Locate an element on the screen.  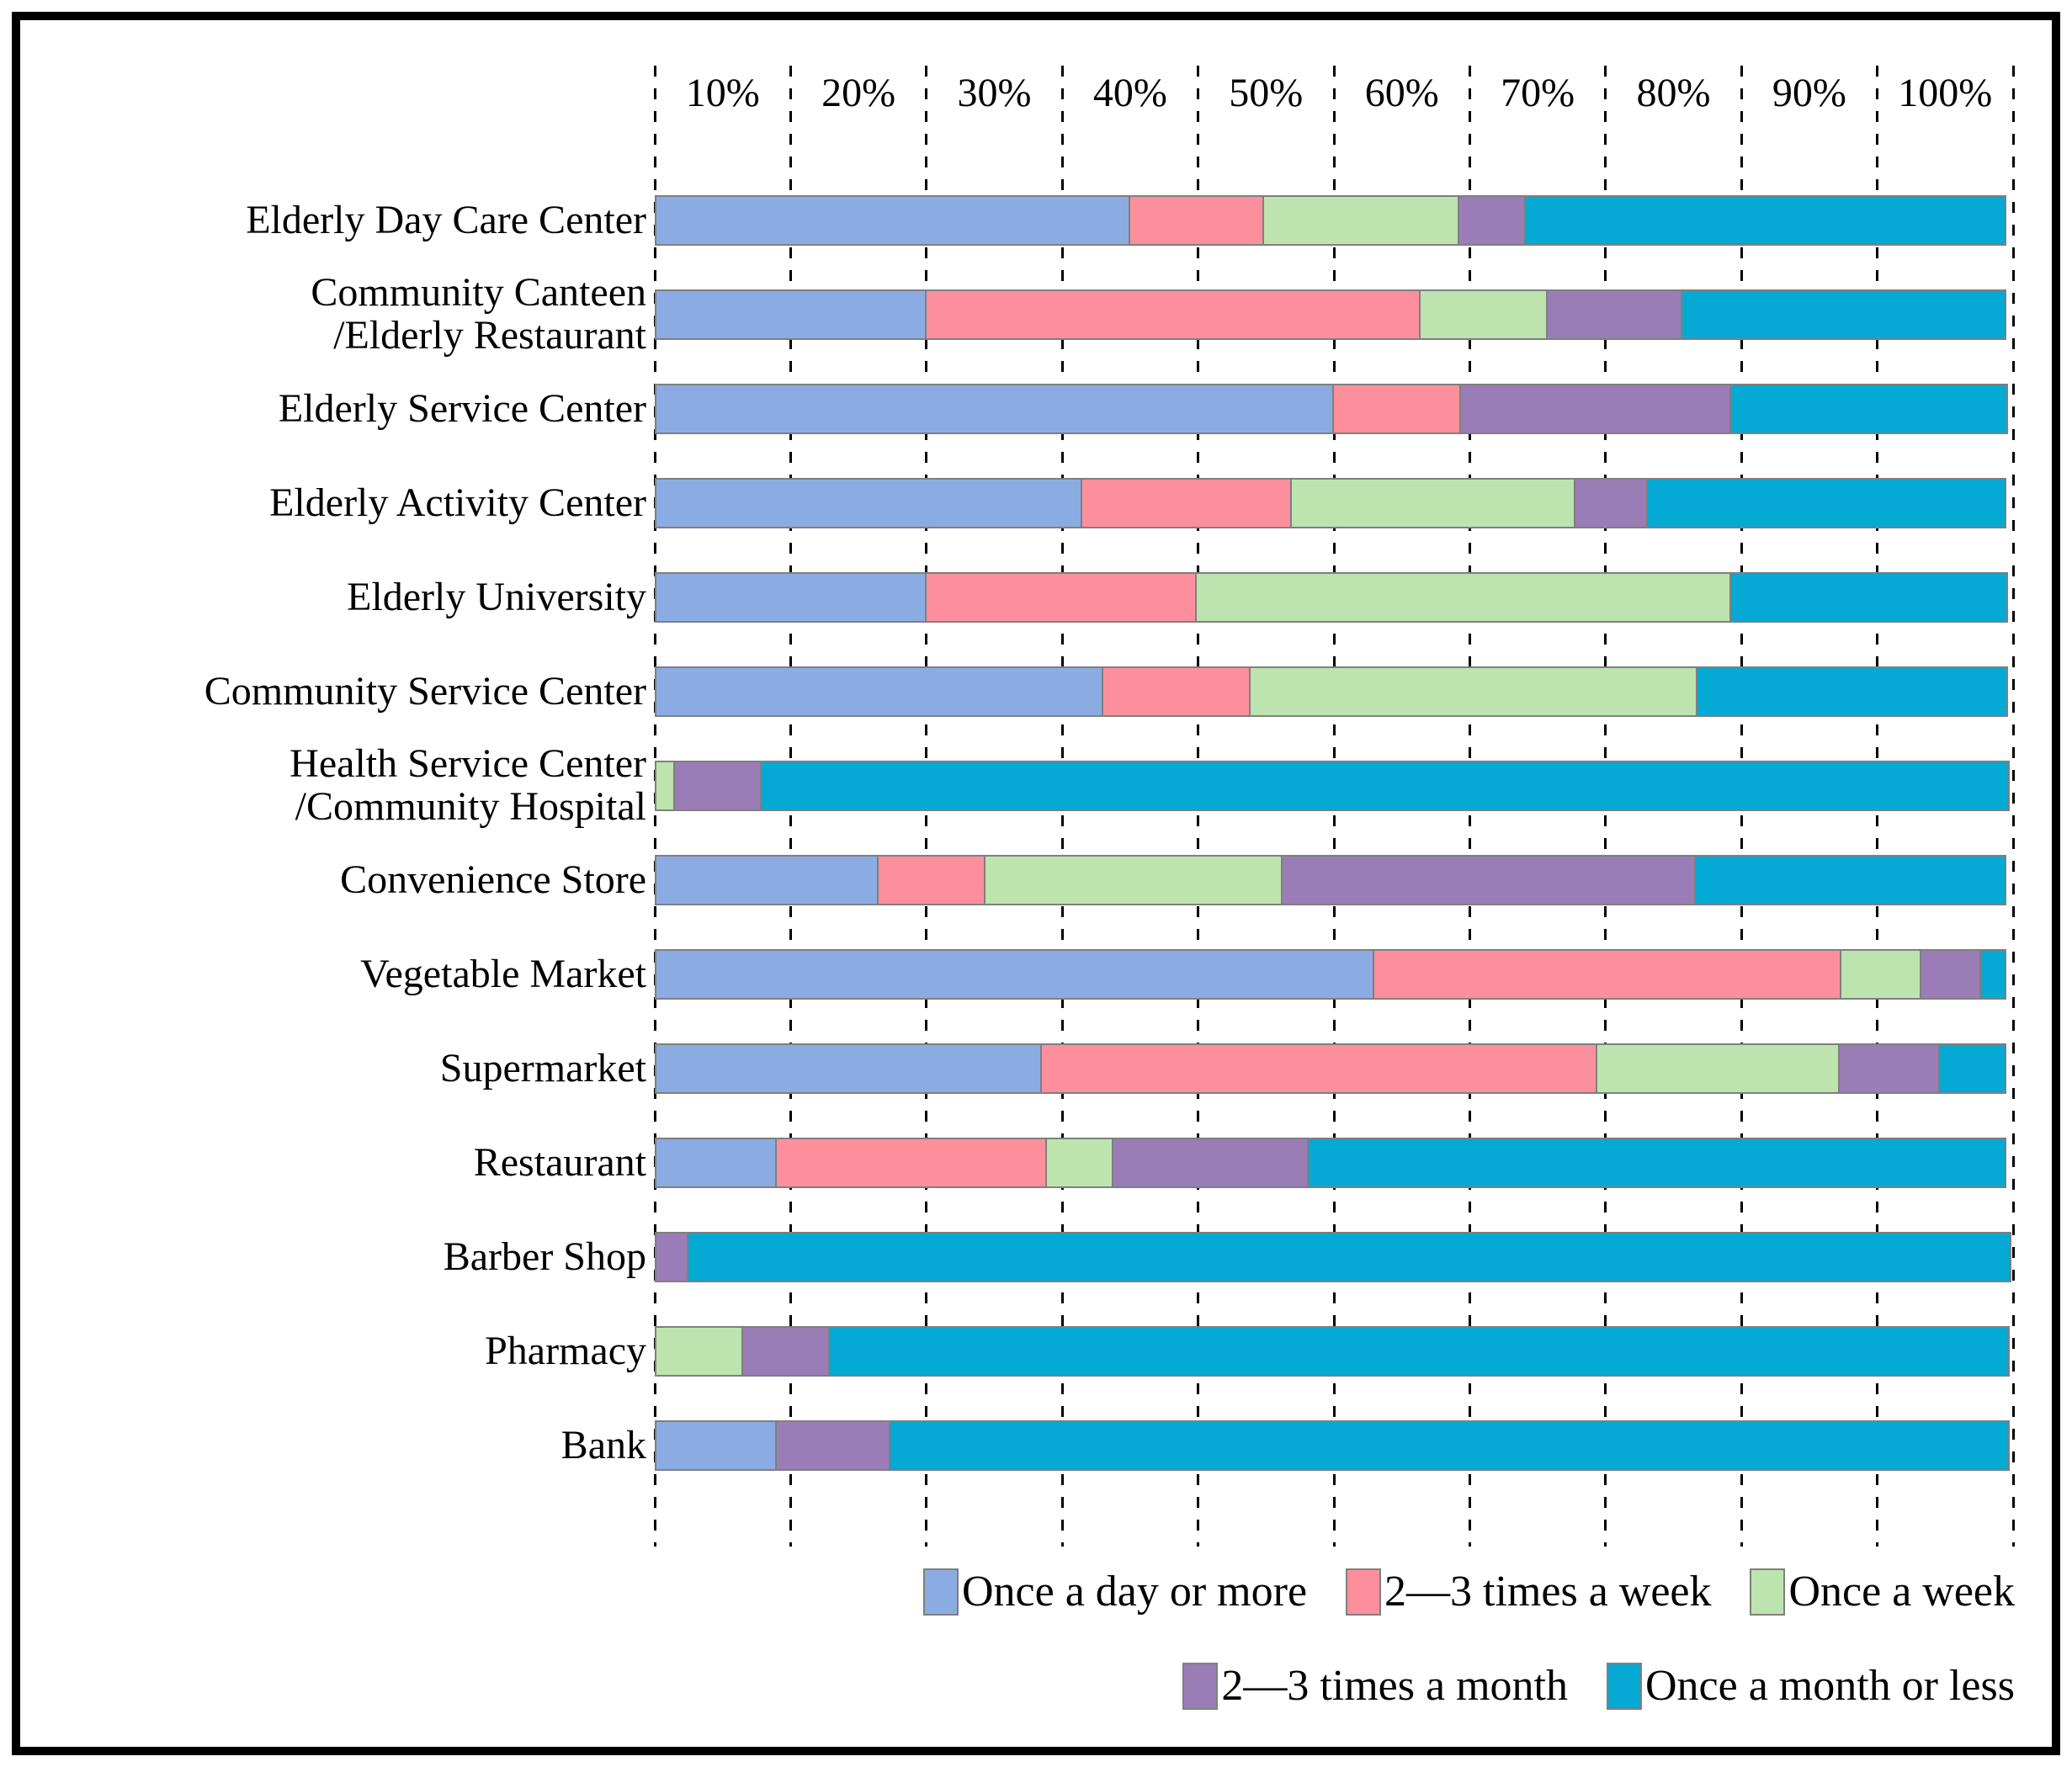
legend-item: 2—3 times a month is located at coordinates (1375, 1686).